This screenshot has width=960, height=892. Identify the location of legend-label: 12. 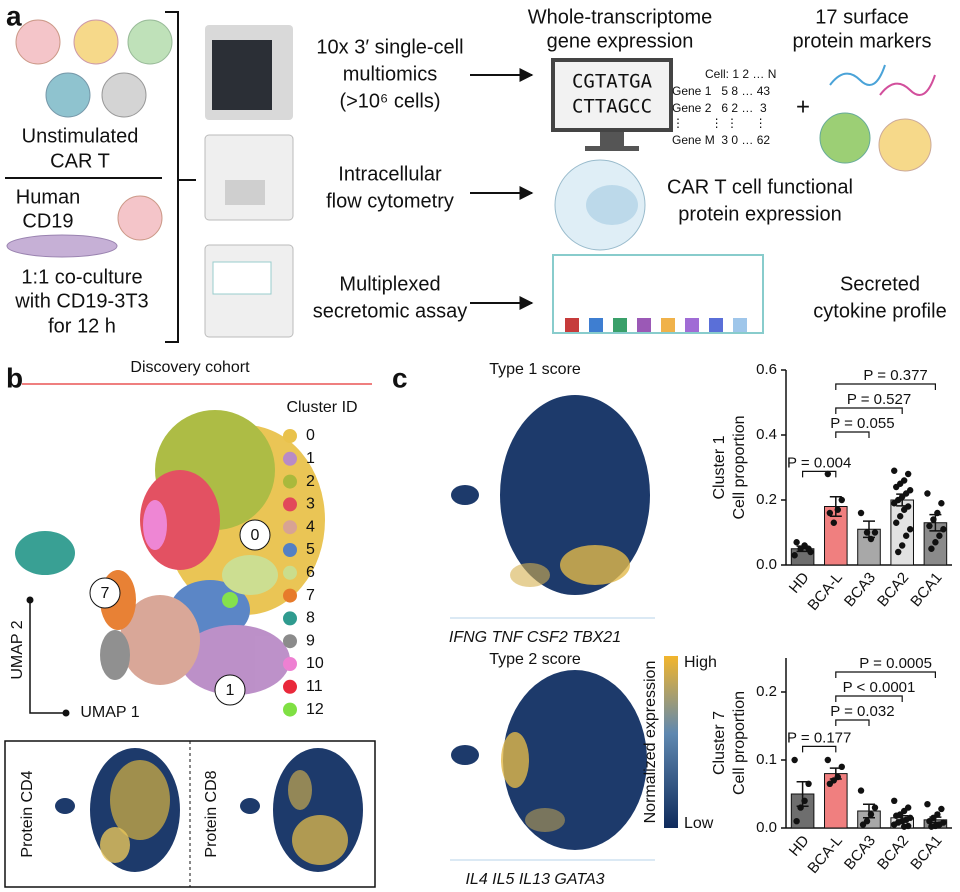
(315, 709).